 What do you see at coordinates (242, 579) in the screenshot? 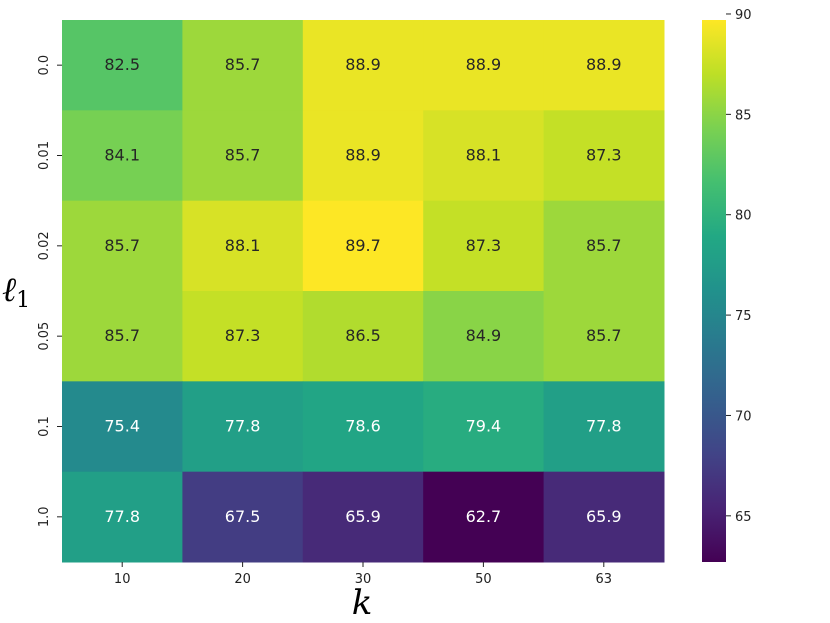
I see `x-tick-label: 20` at bounding box center [242, 579].